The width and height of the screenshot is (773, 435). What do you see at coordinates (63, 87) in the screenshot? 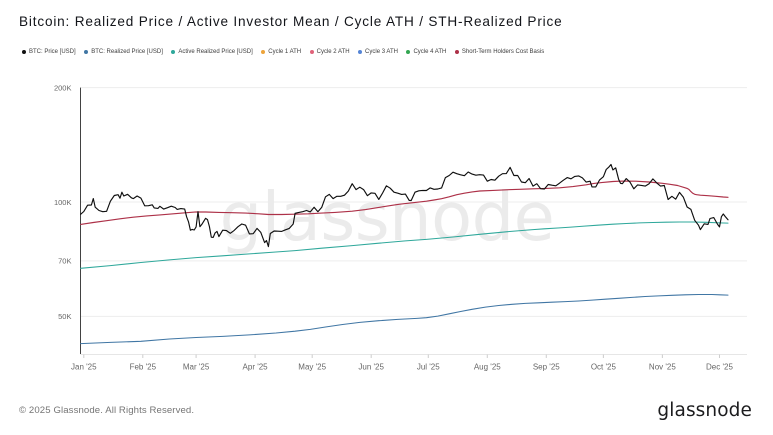
I see `y-tick-label: 200K` at bounding box center [63, 87].